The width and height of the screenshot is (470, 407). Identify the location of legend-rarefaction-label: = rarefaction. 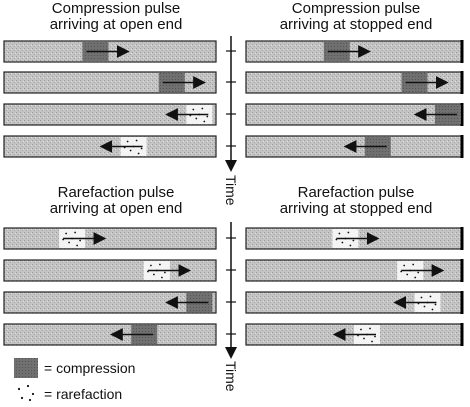
(83, 394).